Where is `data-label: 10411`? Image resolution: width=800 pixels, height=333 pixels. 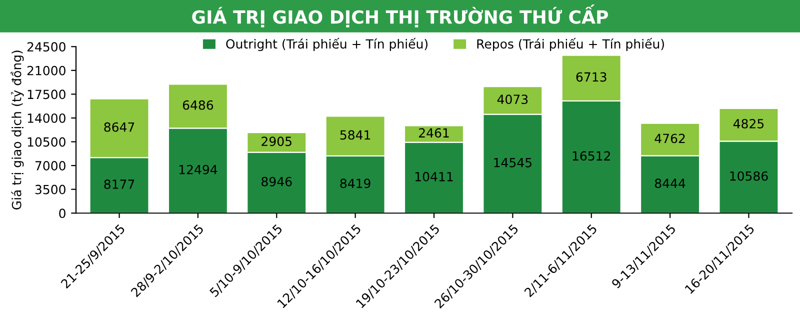
data-label: 10411 is located at coordinates (434, 177).